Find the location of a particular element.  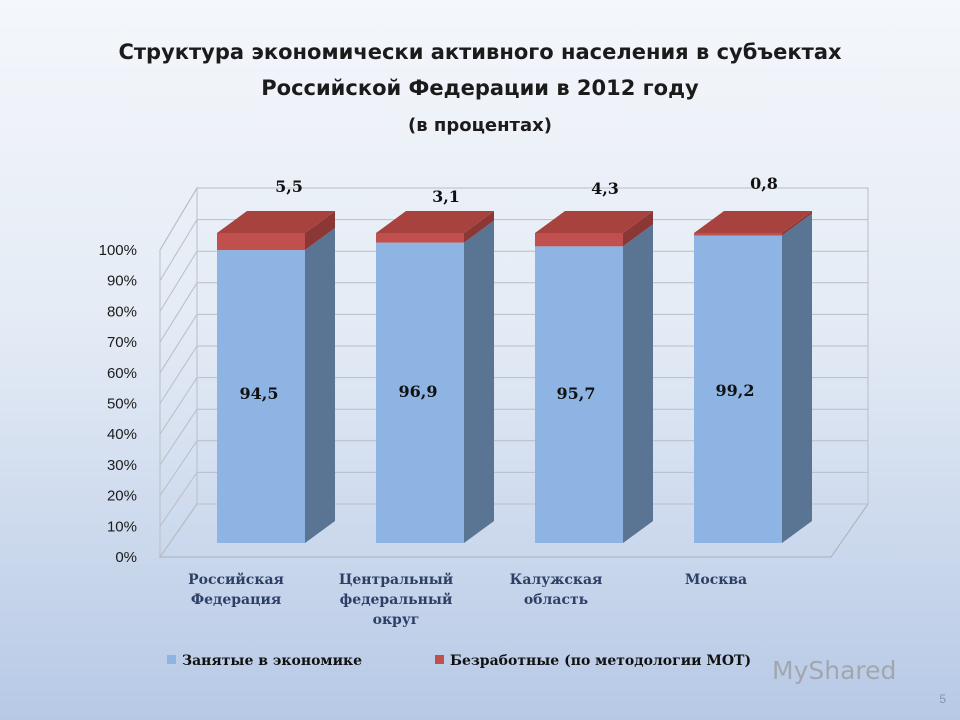

y-tick-label: 20% is located at coordinates (122, 496).